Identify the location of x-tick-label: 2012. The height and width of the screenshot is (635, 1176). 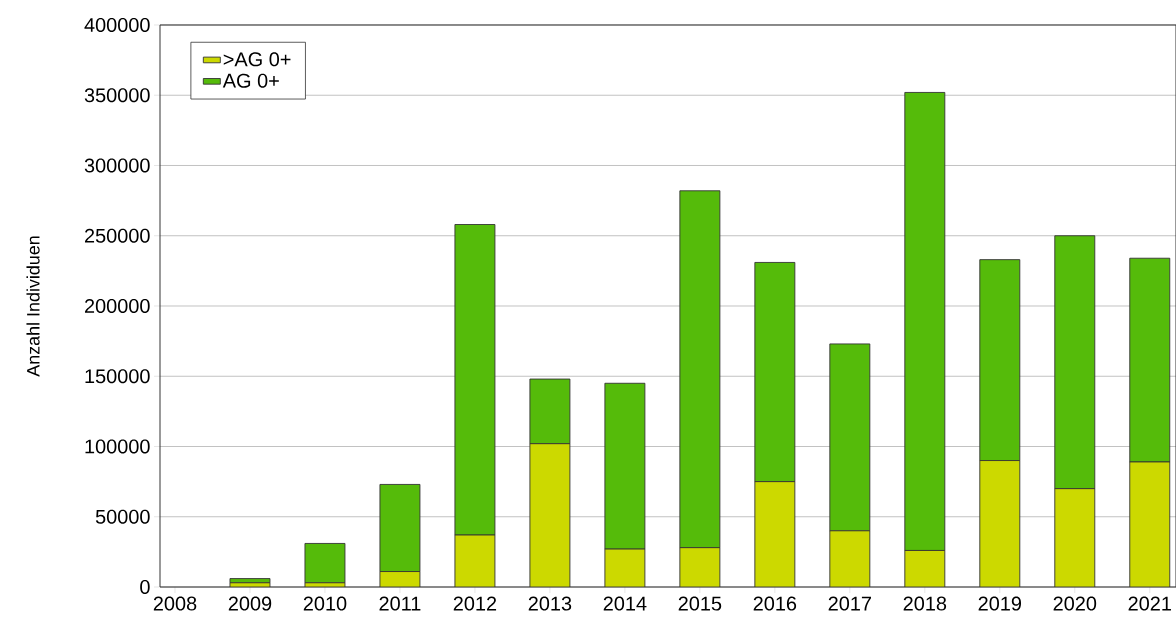
(475, 603).